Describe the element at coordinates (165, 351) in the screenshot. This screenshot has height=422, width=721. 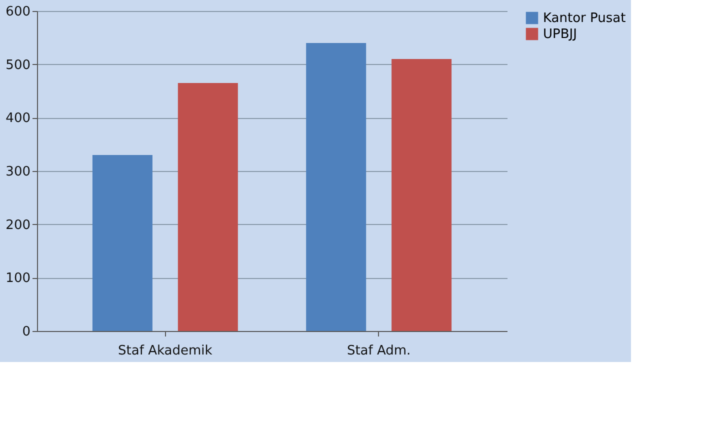
I see `x-tick-label: Staf Akademik` at that location.